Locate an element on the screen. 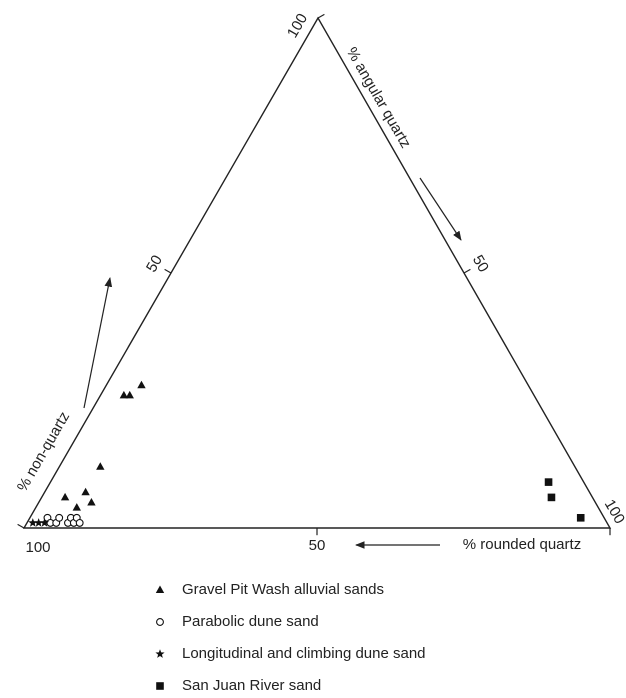  legend-label: Parabolic dune sand is located at coordinates (250, 621).